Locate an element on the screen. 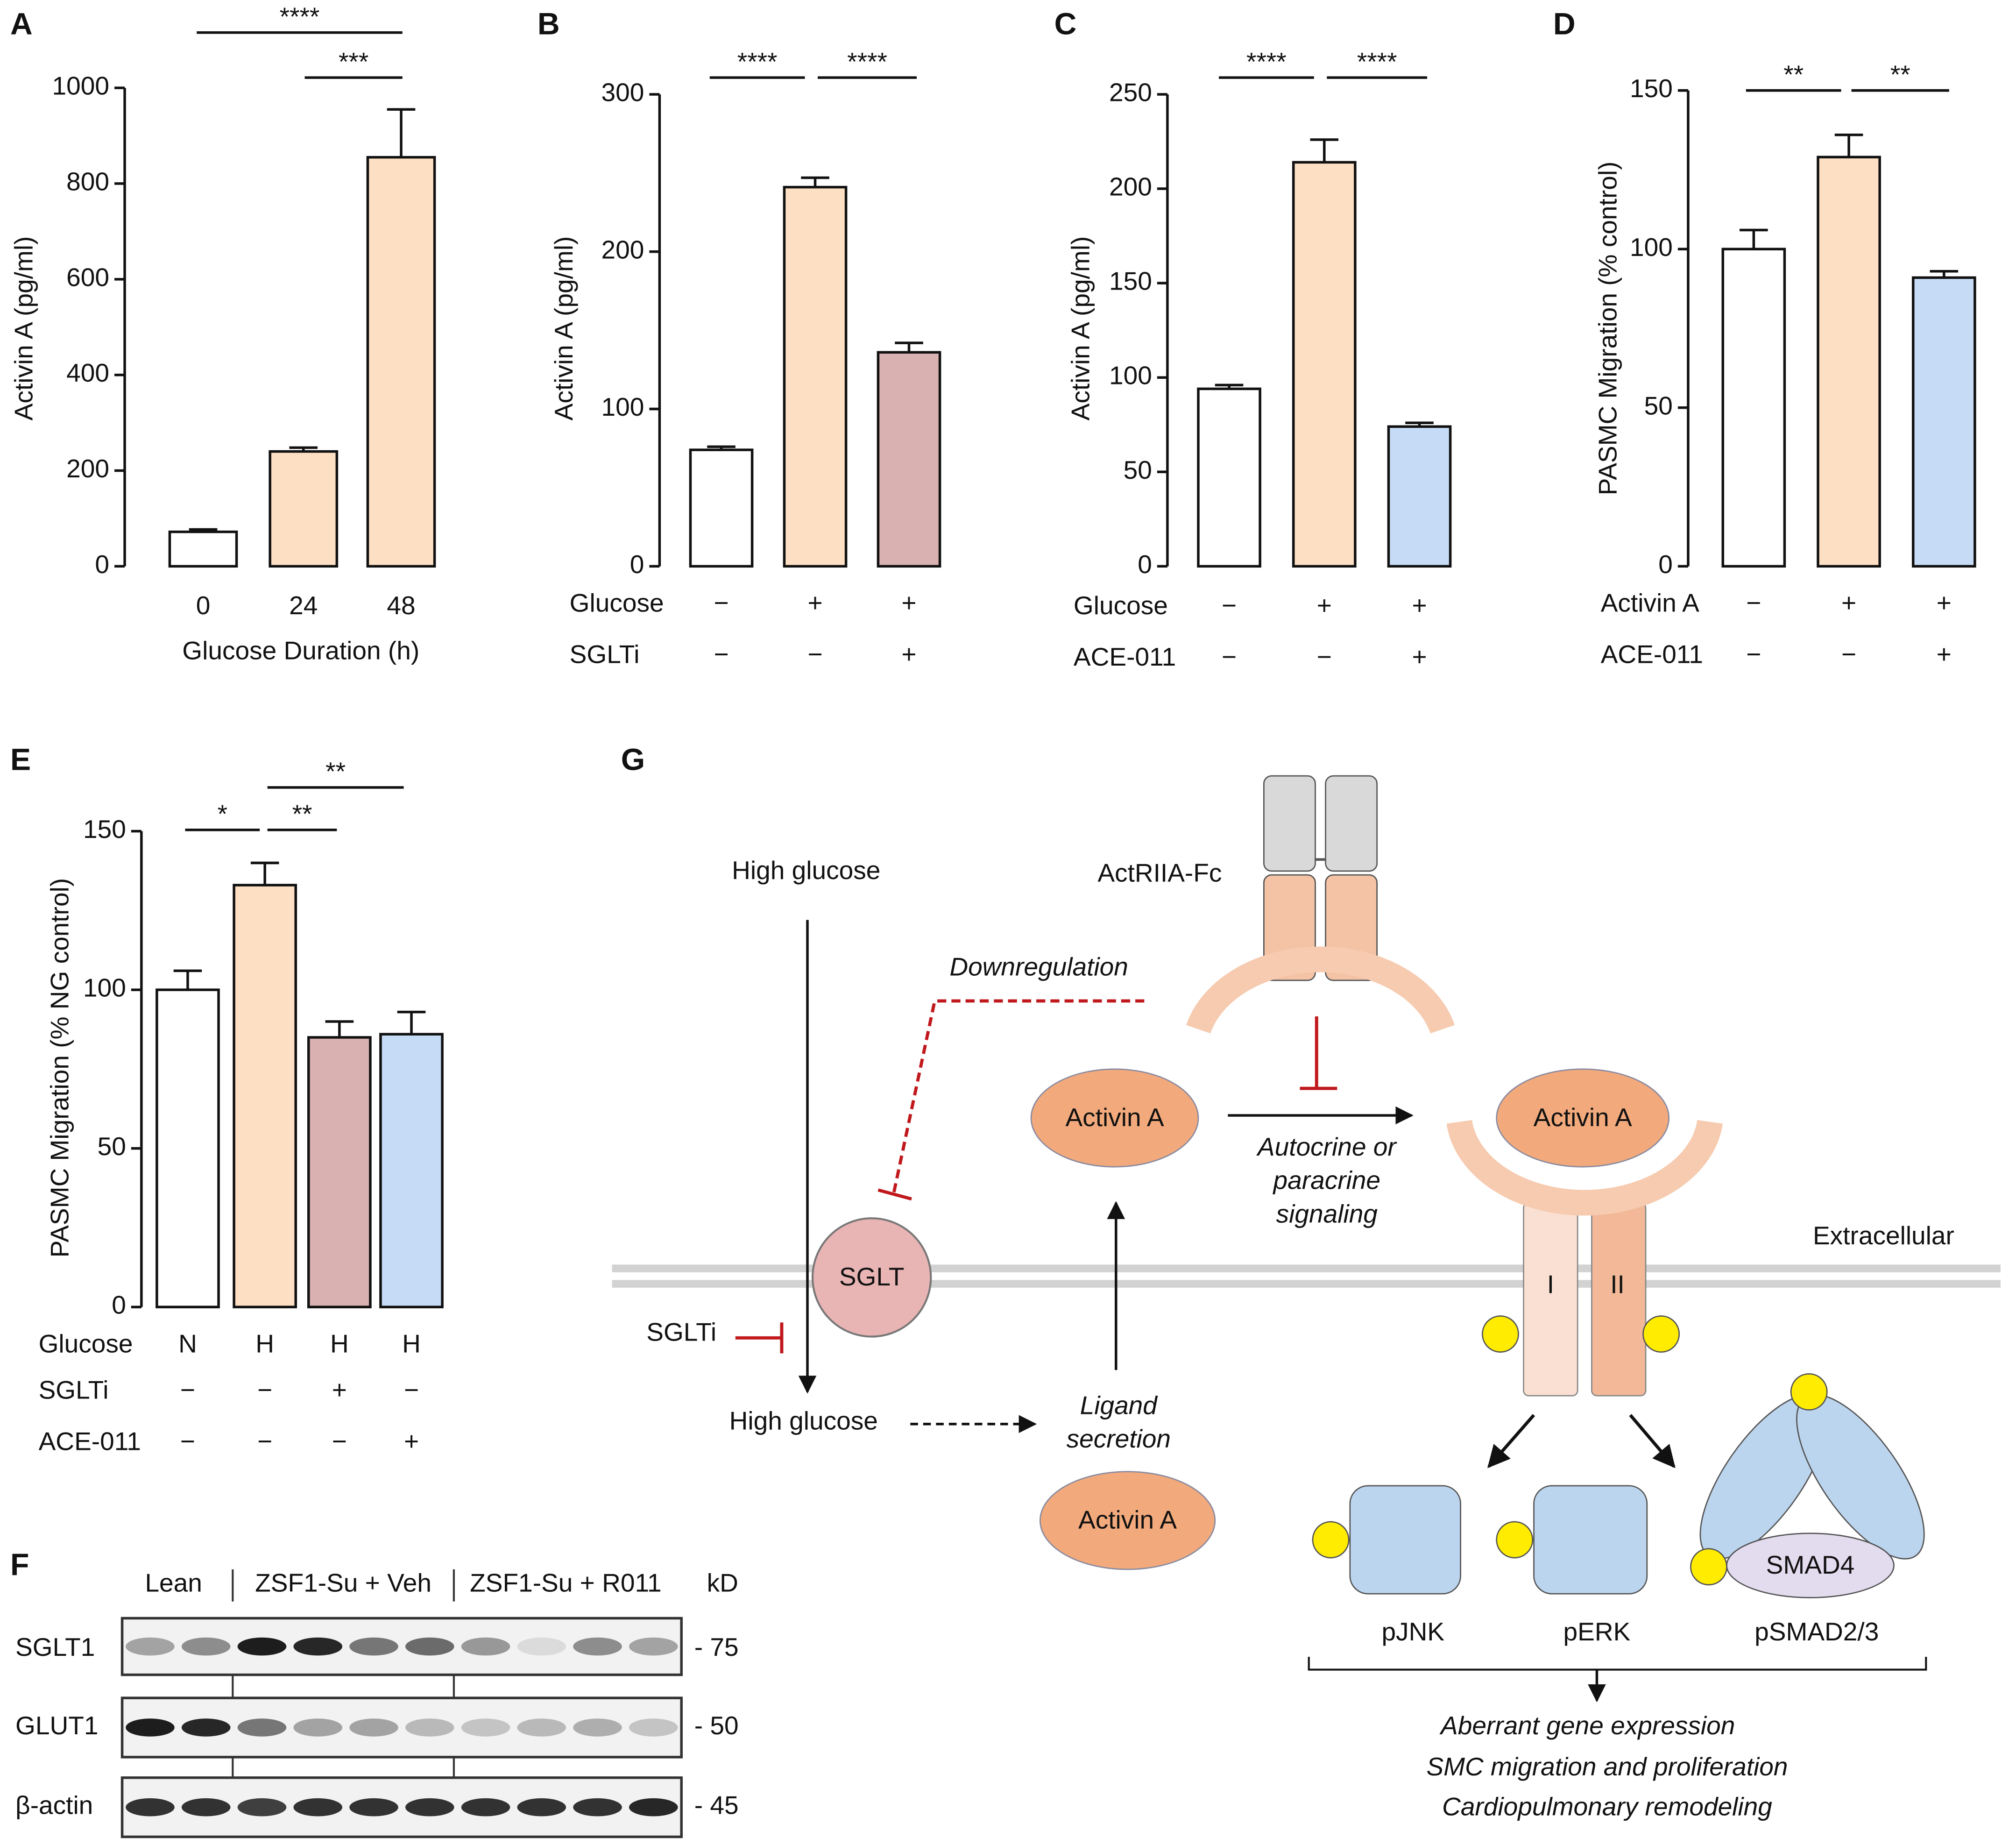 This screenshot has height=1845, width=2016. significance-label: * is located at coordinates (222, 813).